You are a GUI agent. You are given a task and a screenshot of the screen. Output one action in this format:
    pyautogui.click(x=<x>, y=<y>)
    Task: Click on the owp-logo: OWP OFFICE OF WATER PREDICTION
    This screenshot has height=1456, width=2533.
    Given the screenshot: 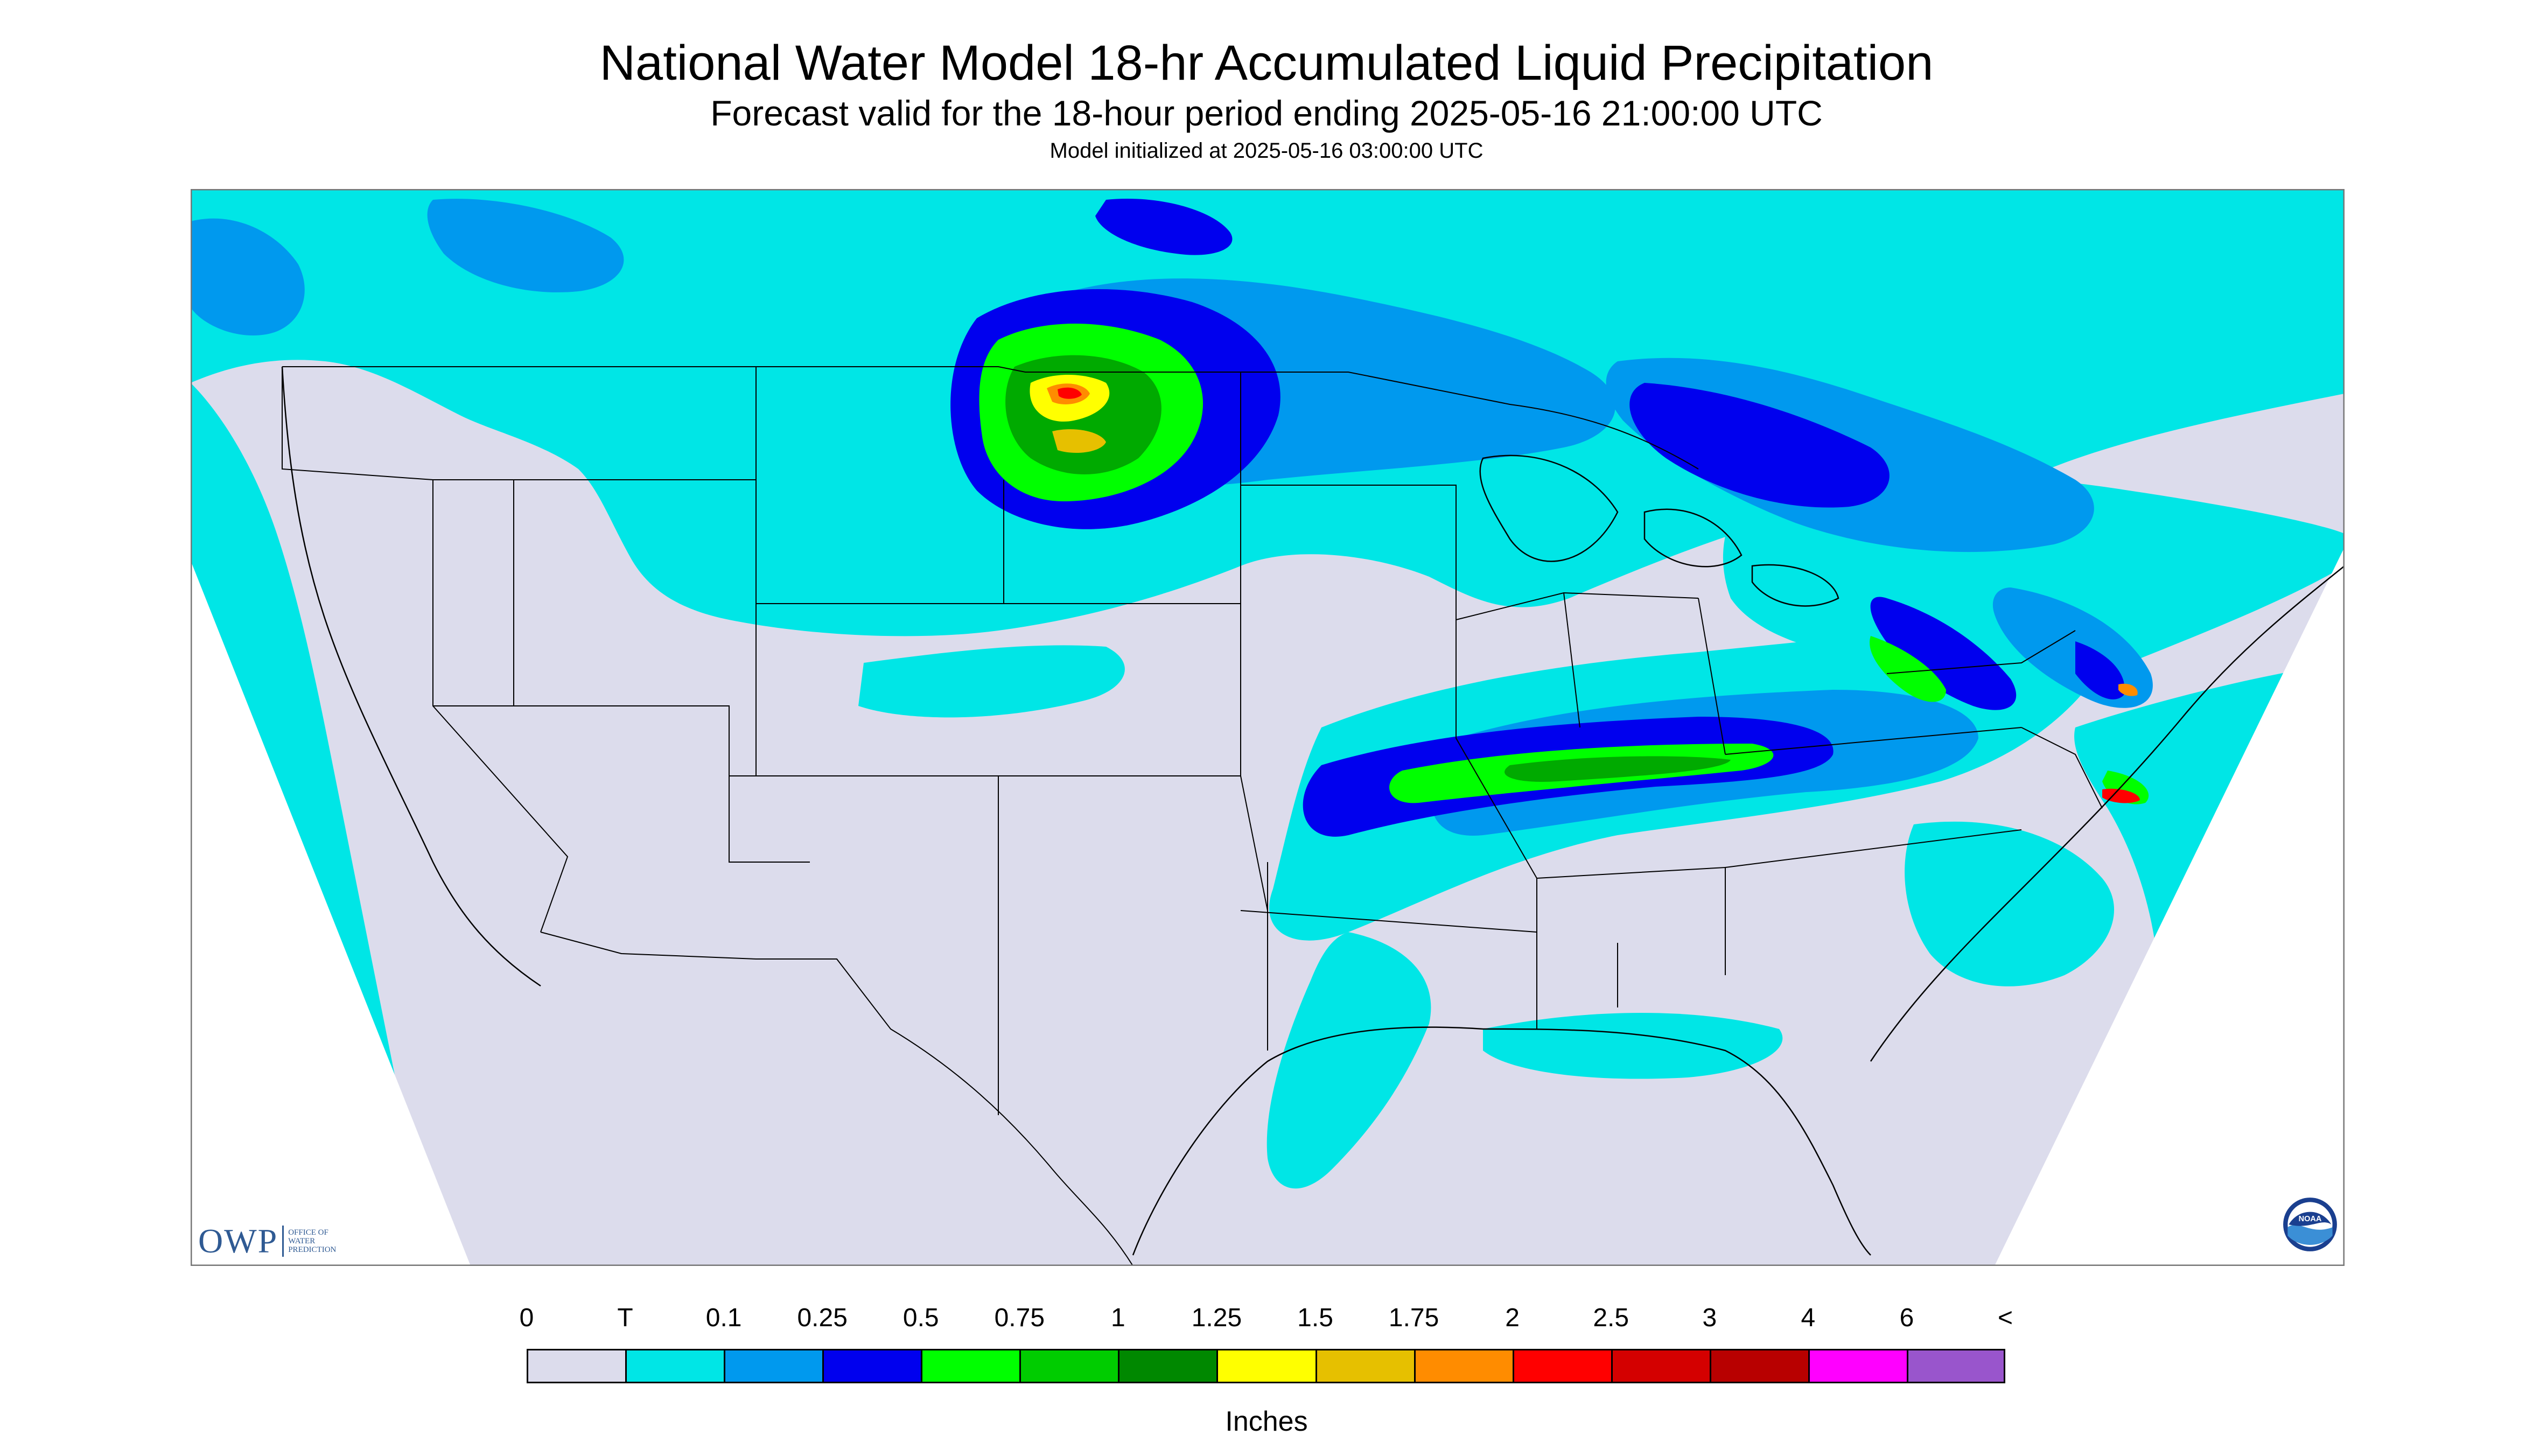 What is the action you would take?
    pyautogui.click(x=267, y=1241)
    